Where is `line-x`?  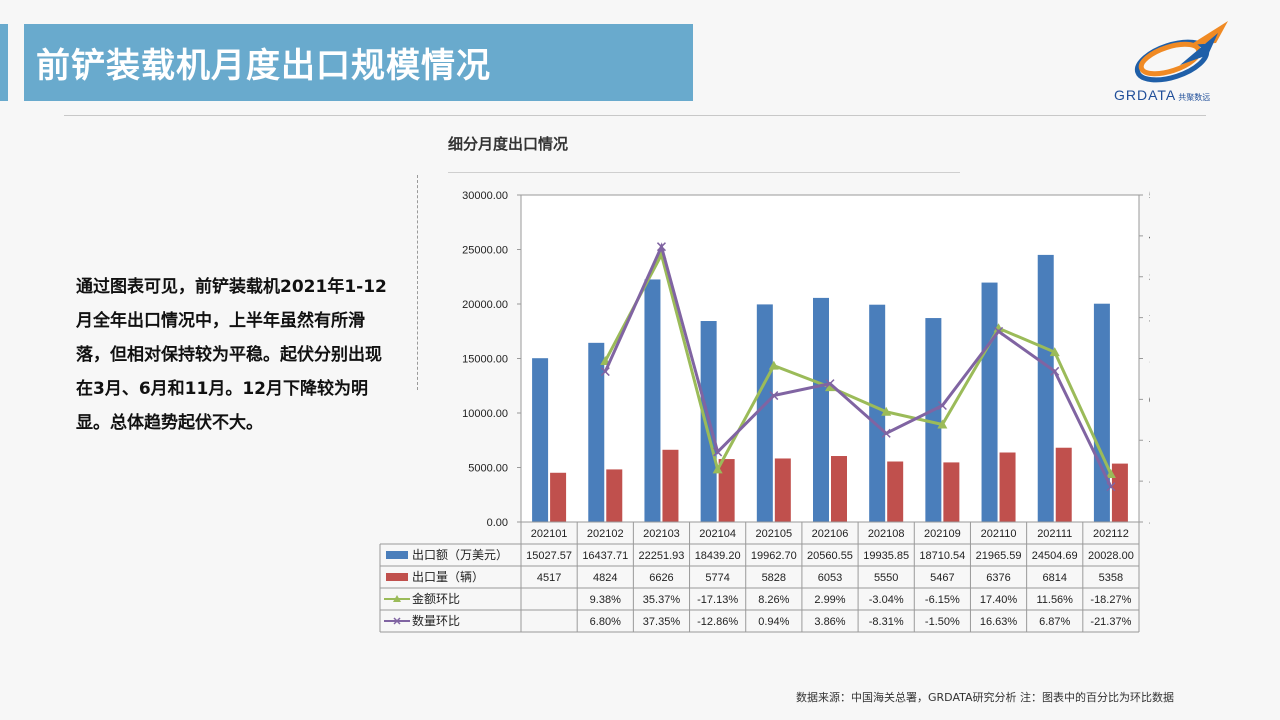
line-x is located at coordinates (858, 365).